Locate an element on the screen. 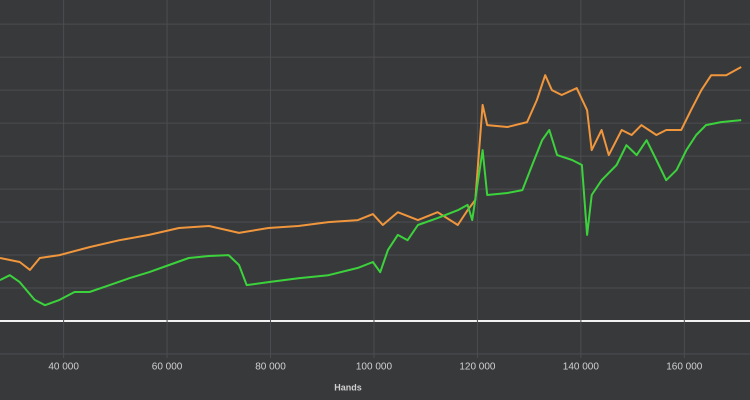 The height and width of the screenshot is (400, 750). x-tick-label: 140 000 is located at coordinates (581, 367).